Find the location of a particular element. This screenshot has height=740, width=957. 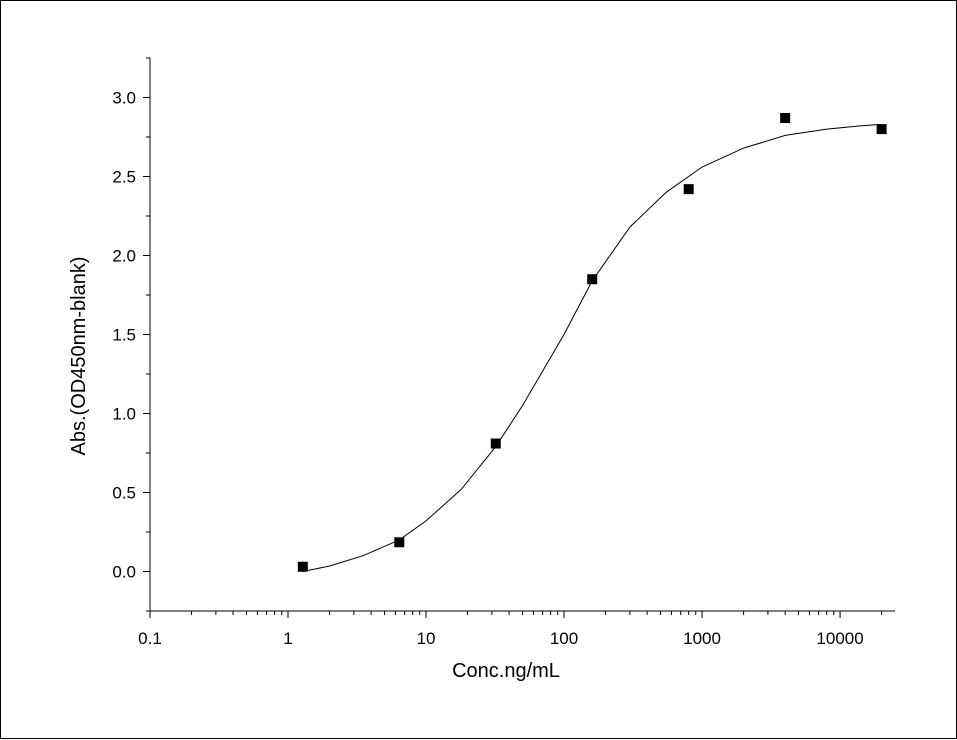

y-tick-label: 2.0 is located at coordinates (124, 256).